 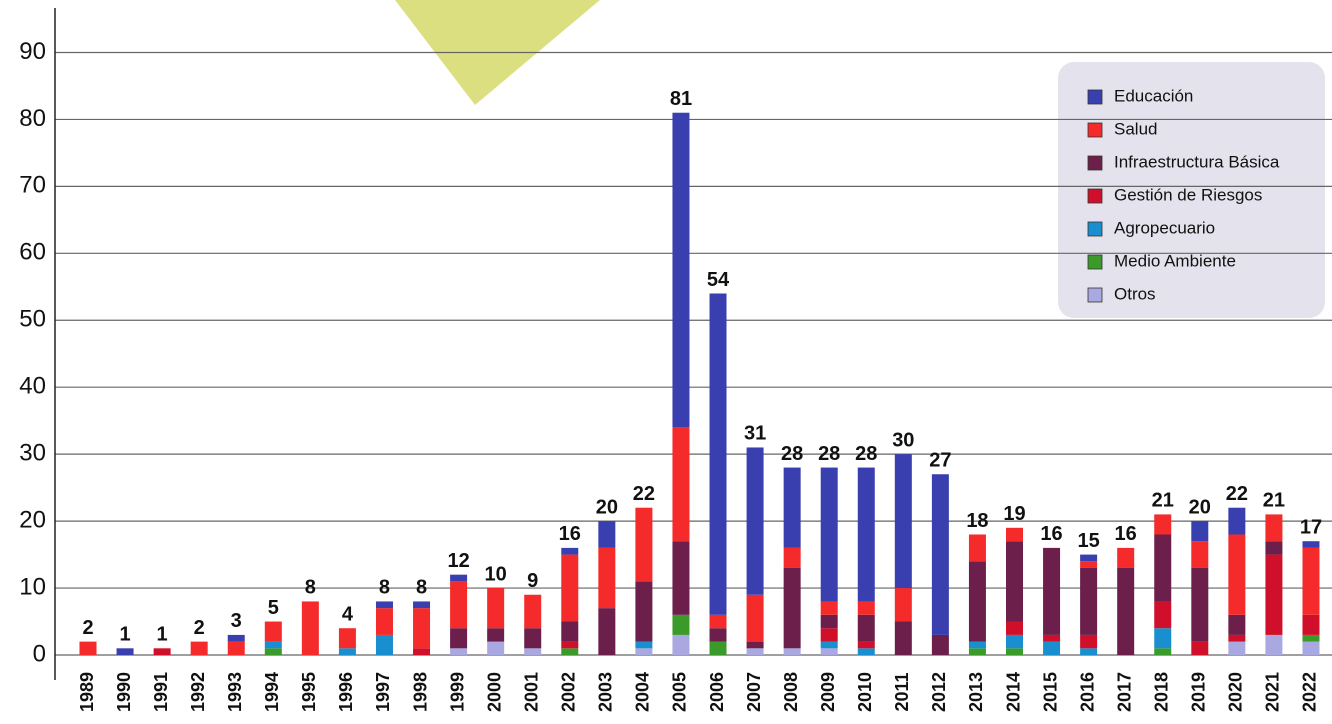 What do you see at coordinates (1164, 227) in the screenshot?
I see `legend-label: Agropecuario` at bounding box center [1164, 227].